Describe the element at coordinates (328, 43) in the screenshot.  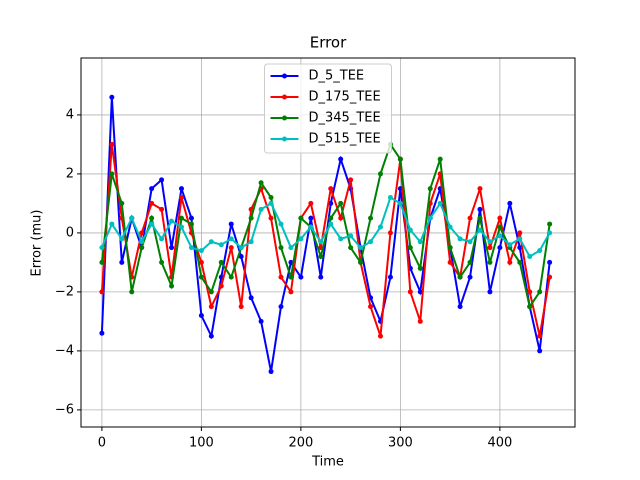
I see `chart-title: Error` at that location.